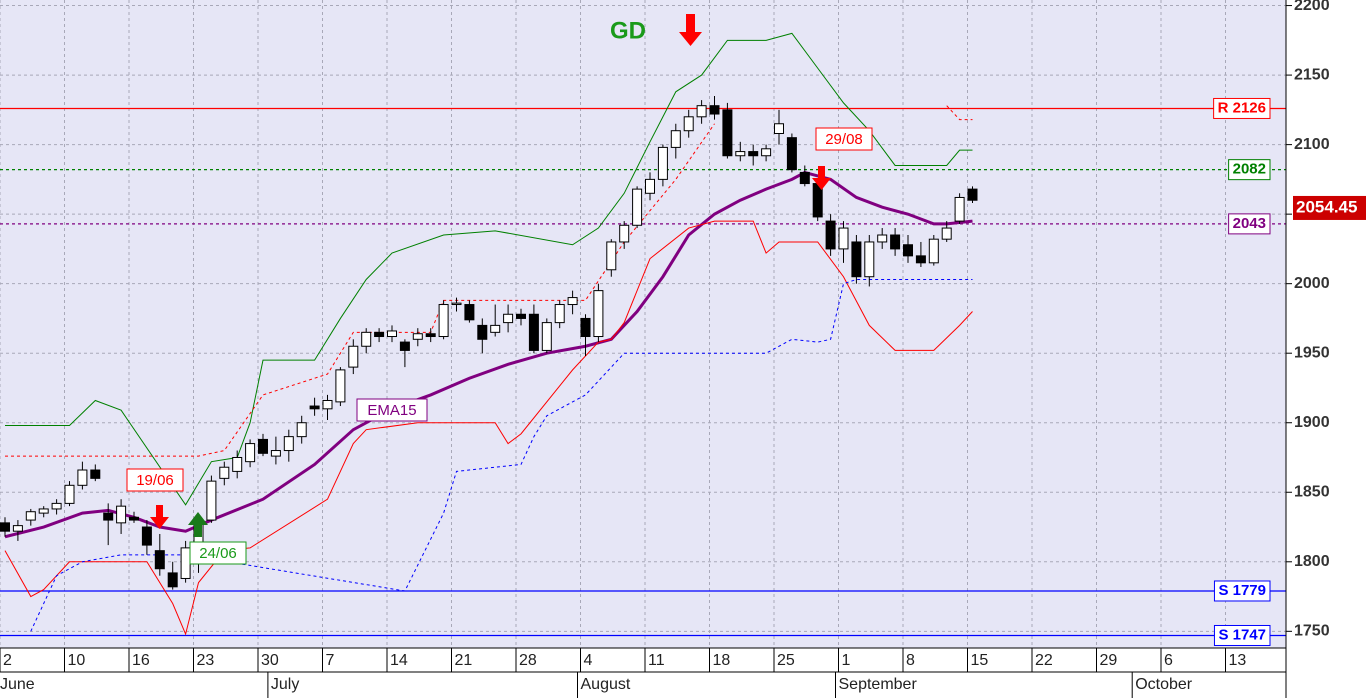 The image size is (1366, 698). I want to click on month-label: August, so click(606, 684).